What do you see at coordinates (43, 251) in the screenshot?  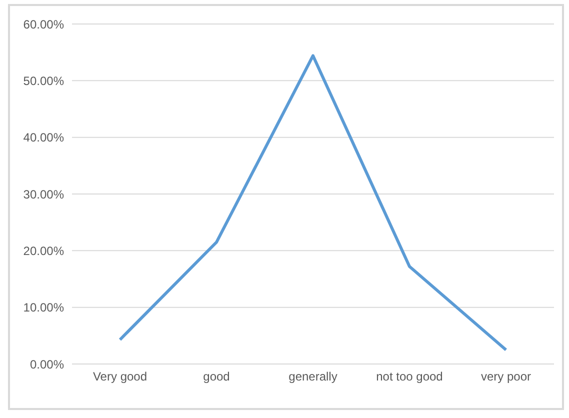 I see `y-tick-label: 20.00%` at bounding box center [43, 251].